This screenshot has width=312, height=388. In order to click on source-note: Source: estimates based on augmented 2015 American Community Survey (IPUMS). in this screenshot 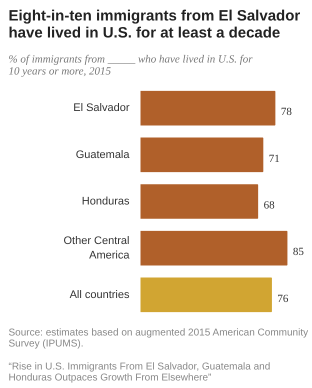, I will do `click(158, 339)`.